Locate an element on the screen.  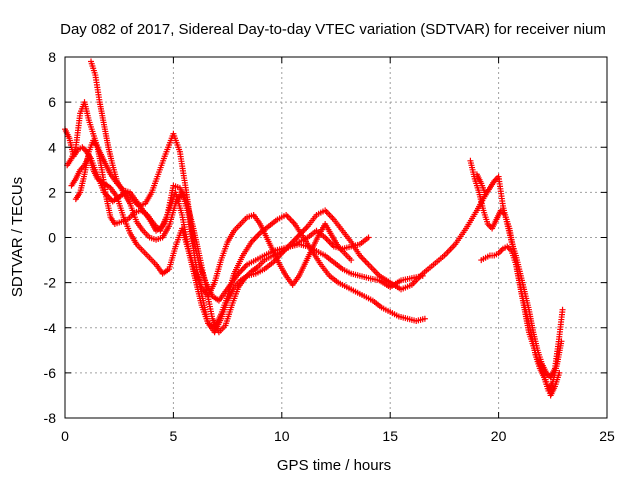
y-tick-label: -8 is located at coordinates (50, 418).